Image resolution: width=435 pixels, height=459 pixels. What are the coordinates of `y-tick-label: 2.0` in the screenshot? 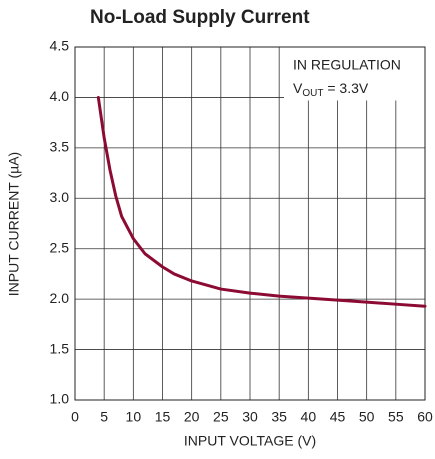 It's located at (60, 298).